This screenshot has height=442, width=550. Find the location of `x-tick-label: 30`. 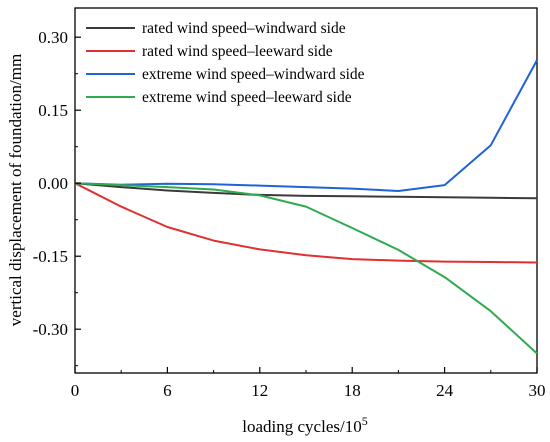

x-tick-label: 30 is located at coordinates (537, 390).